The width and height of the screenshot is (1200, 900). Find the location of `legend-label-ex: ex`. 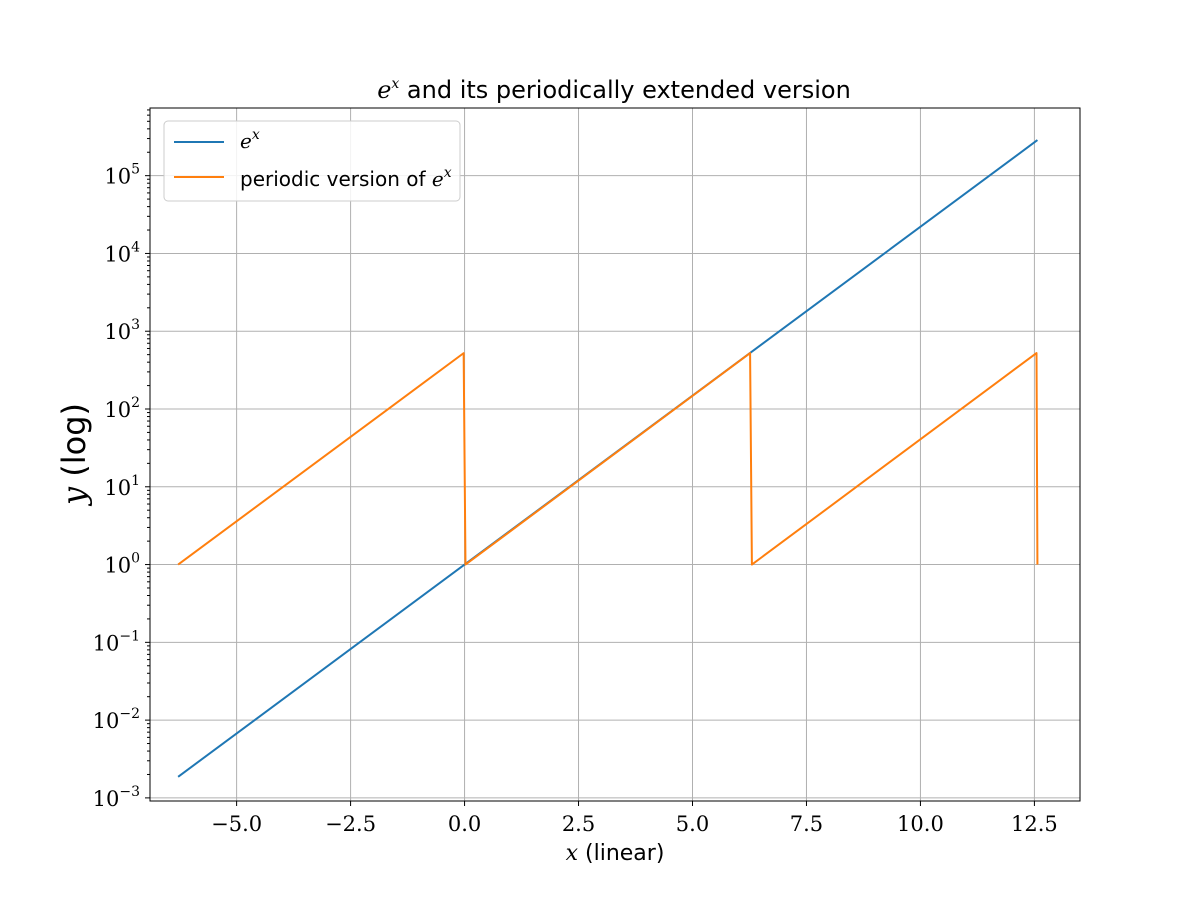

legend-label-ex: ex is located at coordinates (250, 140).